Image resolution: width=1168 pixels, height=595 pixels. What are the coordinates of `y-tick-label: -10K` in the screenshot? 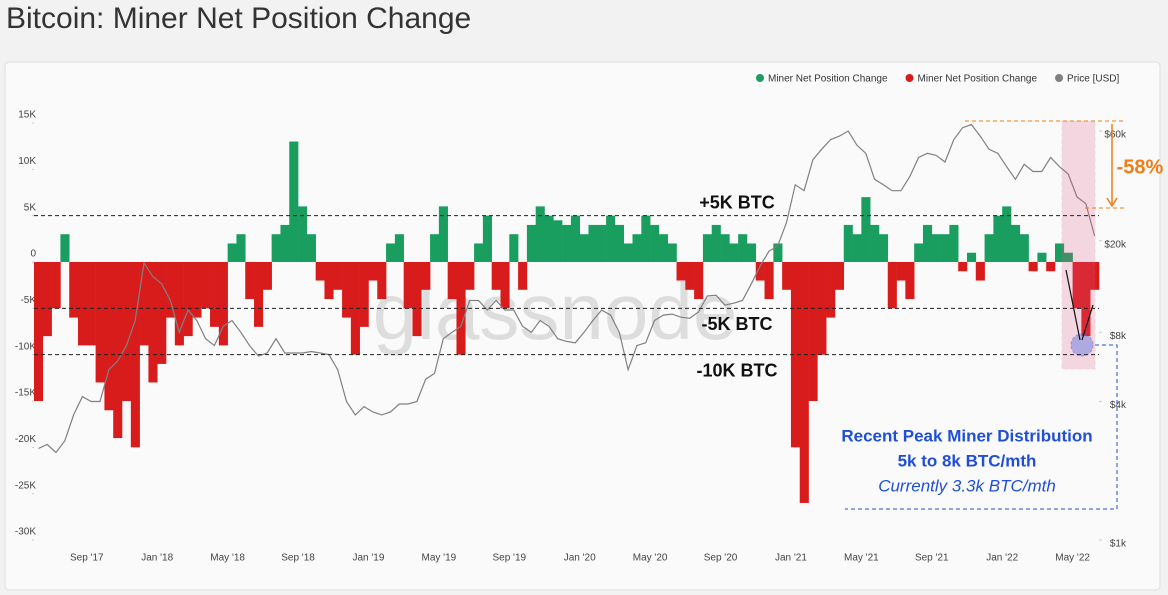 It's located at (25, 346).